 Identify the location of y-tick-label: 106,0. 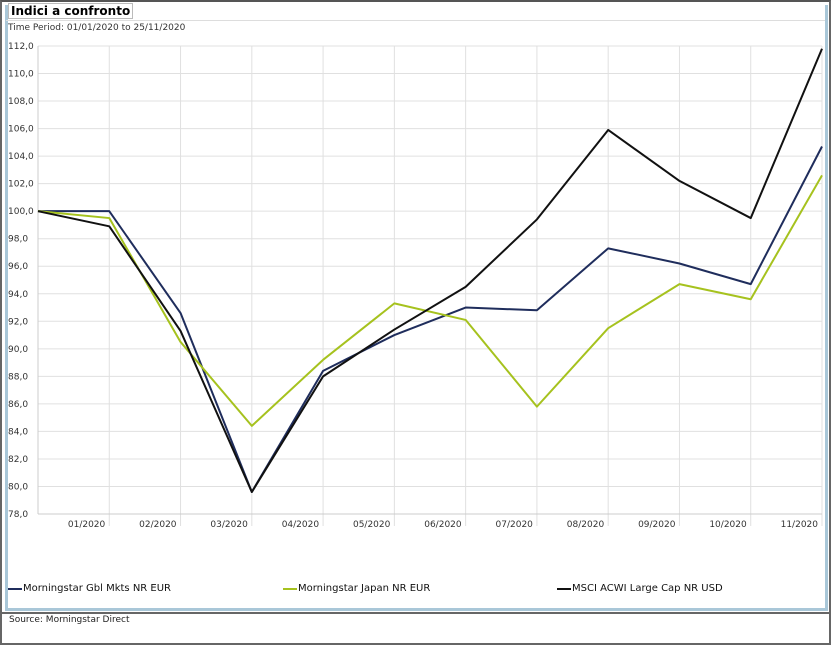
(21, 130).